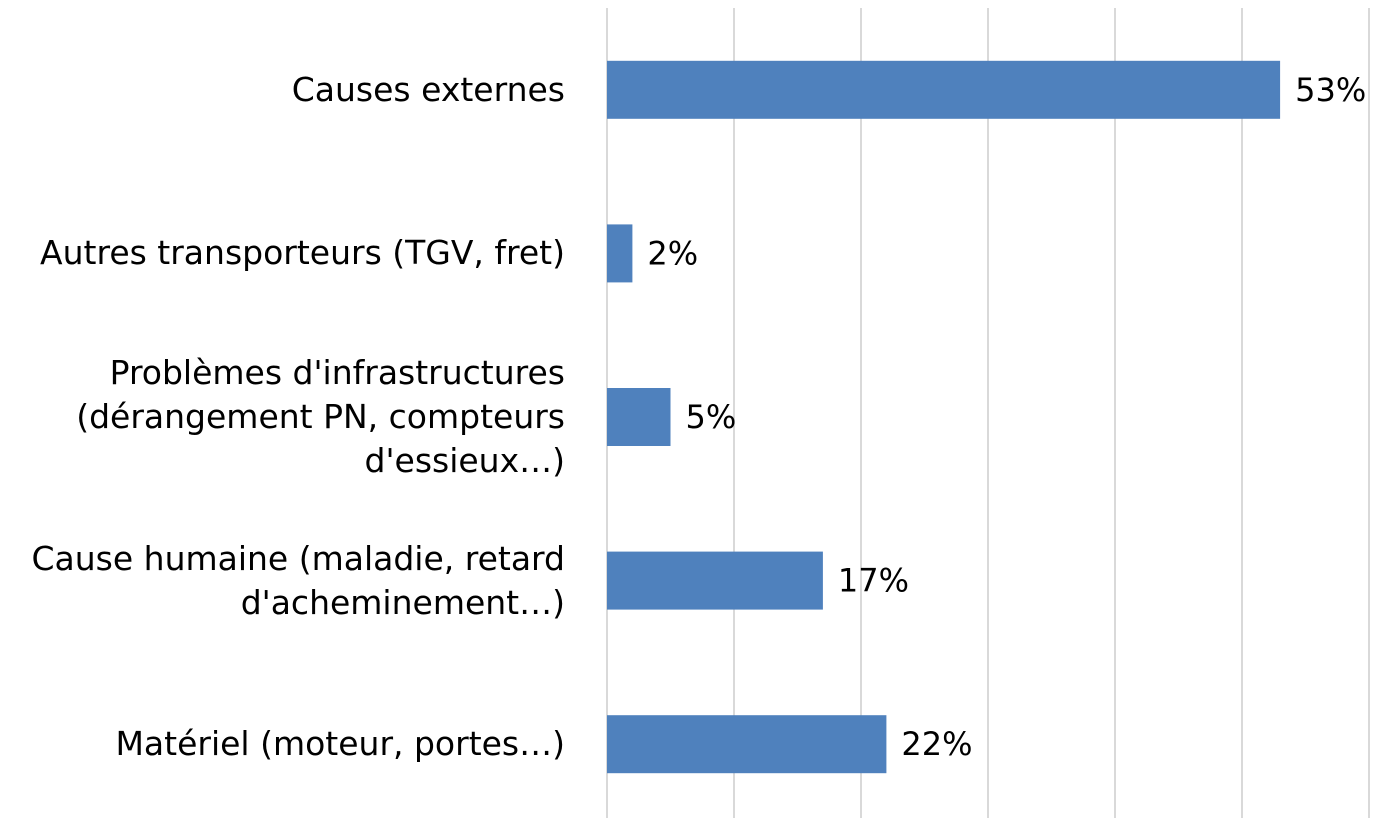 This screenshot has width=1381, height=823. I want to click on y-tick-label: Autres transporteurs (TGV, fret), so click(302, 253).